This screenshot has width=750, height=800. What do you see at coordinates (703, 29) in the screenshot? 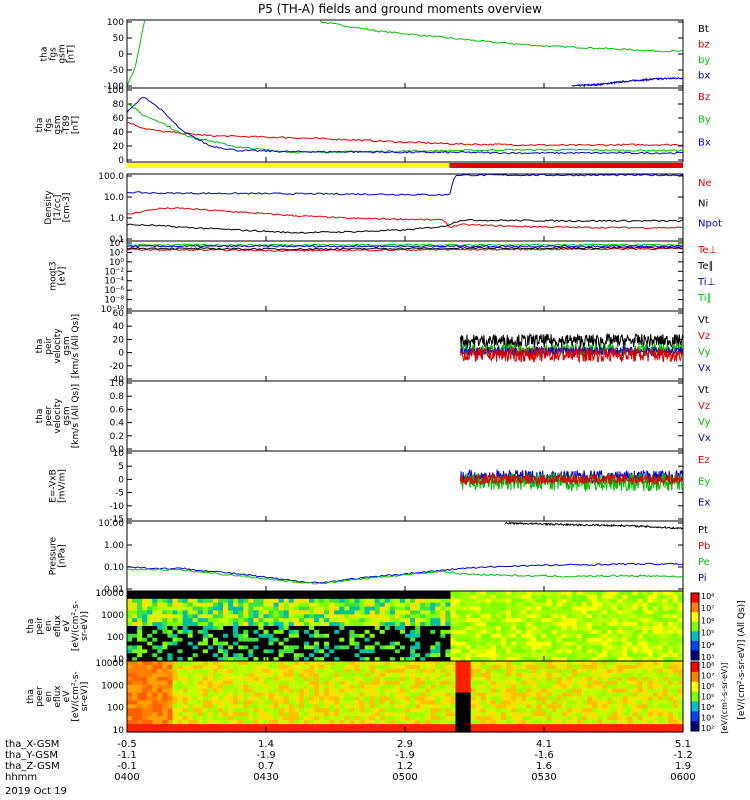
I see `legend-label: Bt` at bounding box center [703, 29].